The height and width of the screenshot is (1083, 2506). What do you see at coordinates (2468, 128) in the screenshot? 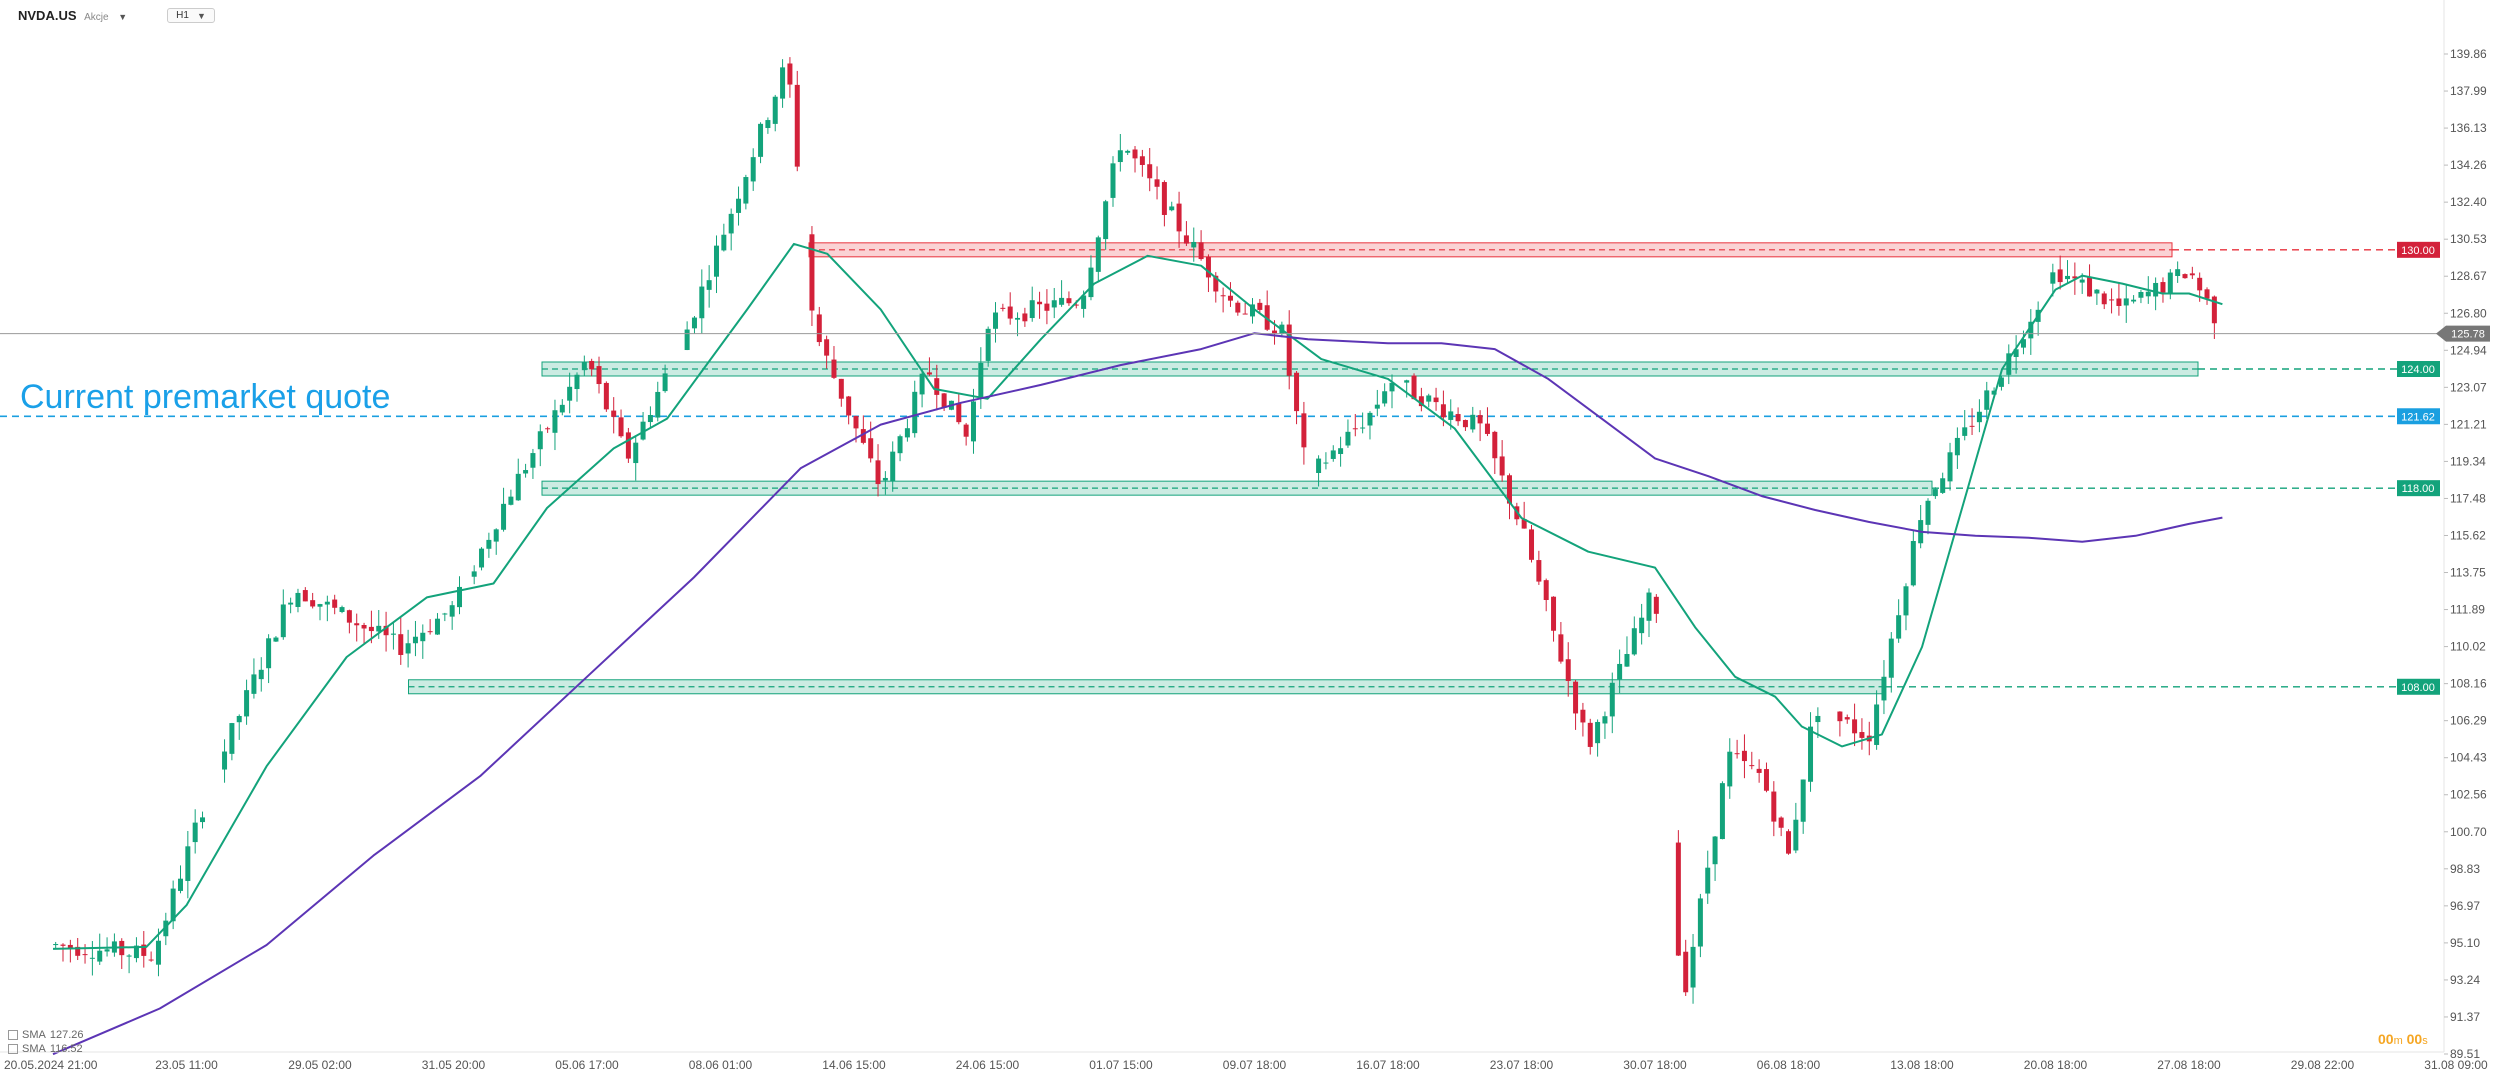
I see `y-tick-label: 136.13` at bounding box center [2468, 128].